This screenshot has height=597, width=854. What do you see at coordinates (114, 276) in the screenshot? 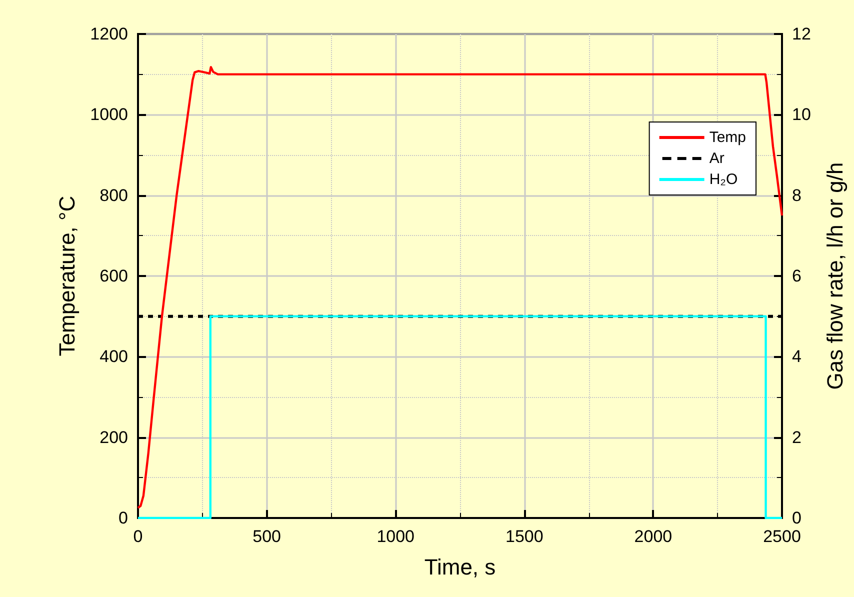
I see `y-tick-label: 600` at bounding box center [114, 276].